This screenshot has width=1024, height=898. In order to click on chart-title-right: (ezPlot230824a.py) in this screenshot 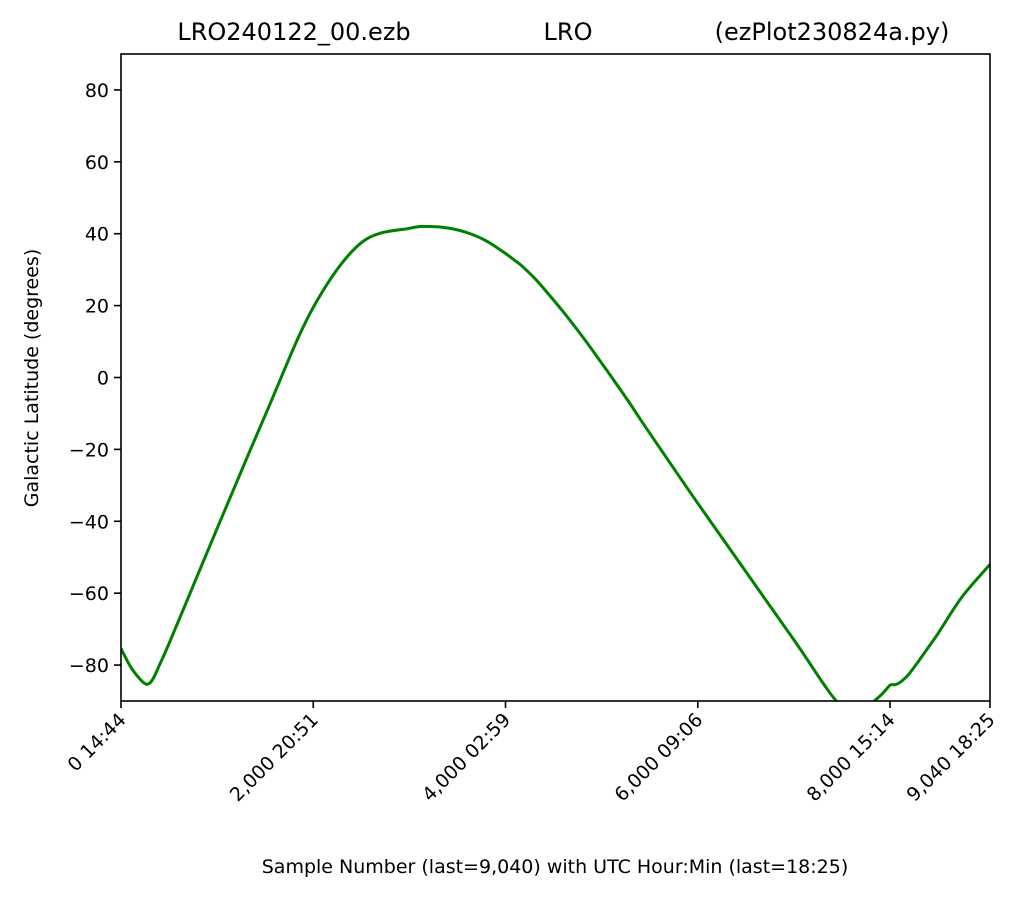, I will do `click(832, 32)`.